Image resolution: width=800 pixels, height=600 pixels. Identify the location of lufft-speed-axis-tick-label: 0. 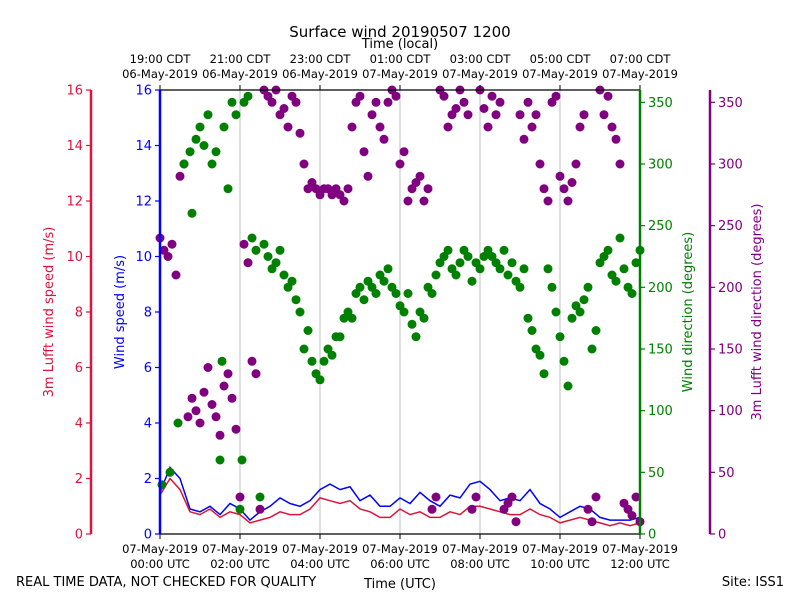
(79, 535).